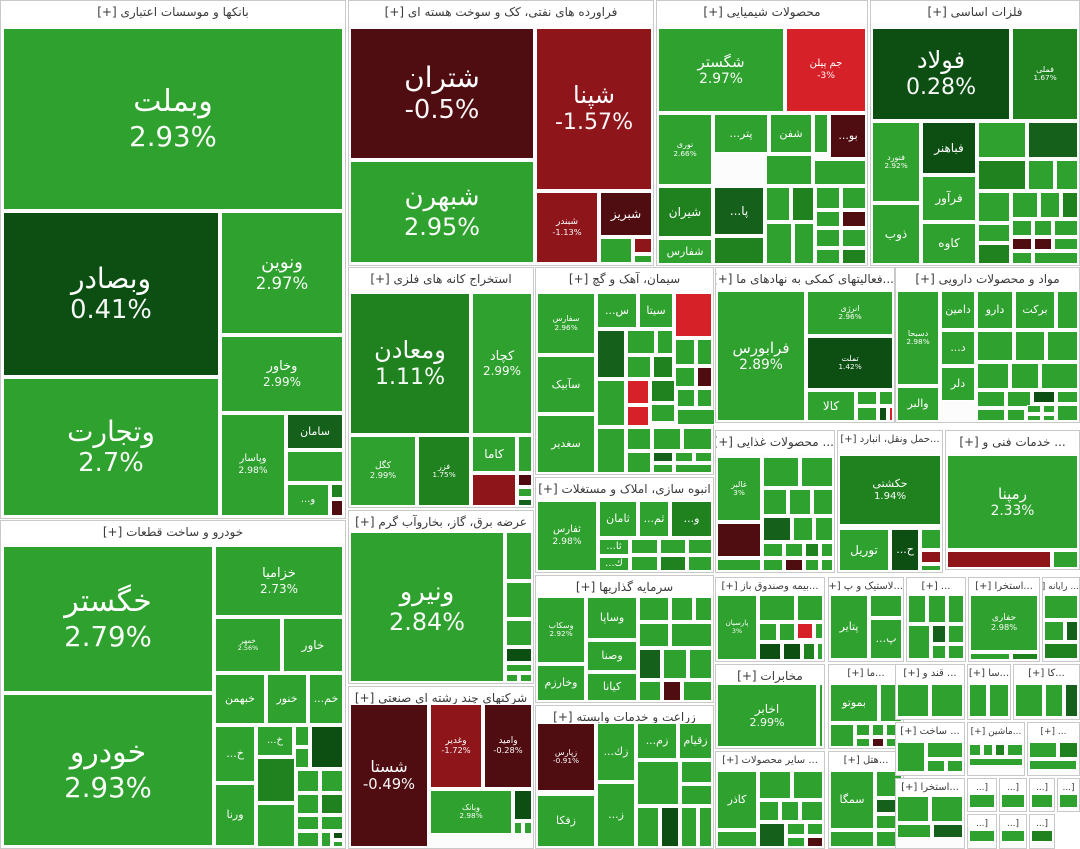 The height and width of the screenshot is (849, 1080). Describe the element at coordinates (770, 676) in the screenshot. I see `sector-header-telecom: مخابرات [+]` at that location.